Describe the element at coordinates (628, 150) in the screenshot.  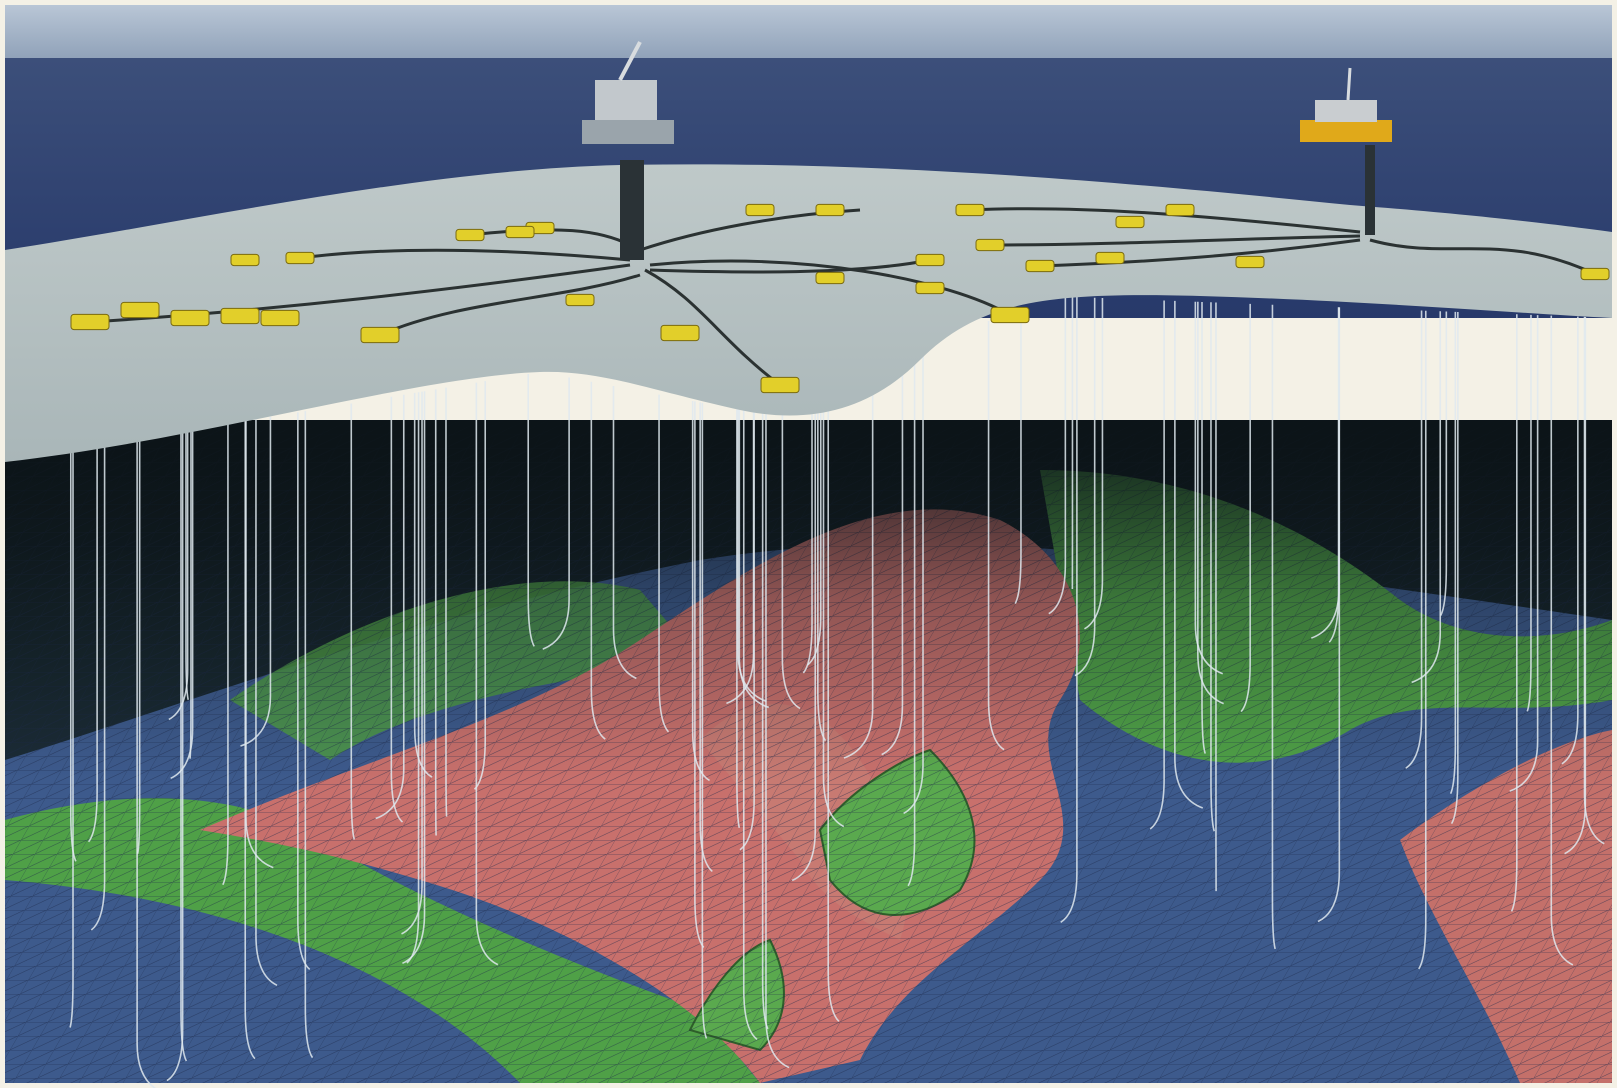
I see `main-platform` at that location.